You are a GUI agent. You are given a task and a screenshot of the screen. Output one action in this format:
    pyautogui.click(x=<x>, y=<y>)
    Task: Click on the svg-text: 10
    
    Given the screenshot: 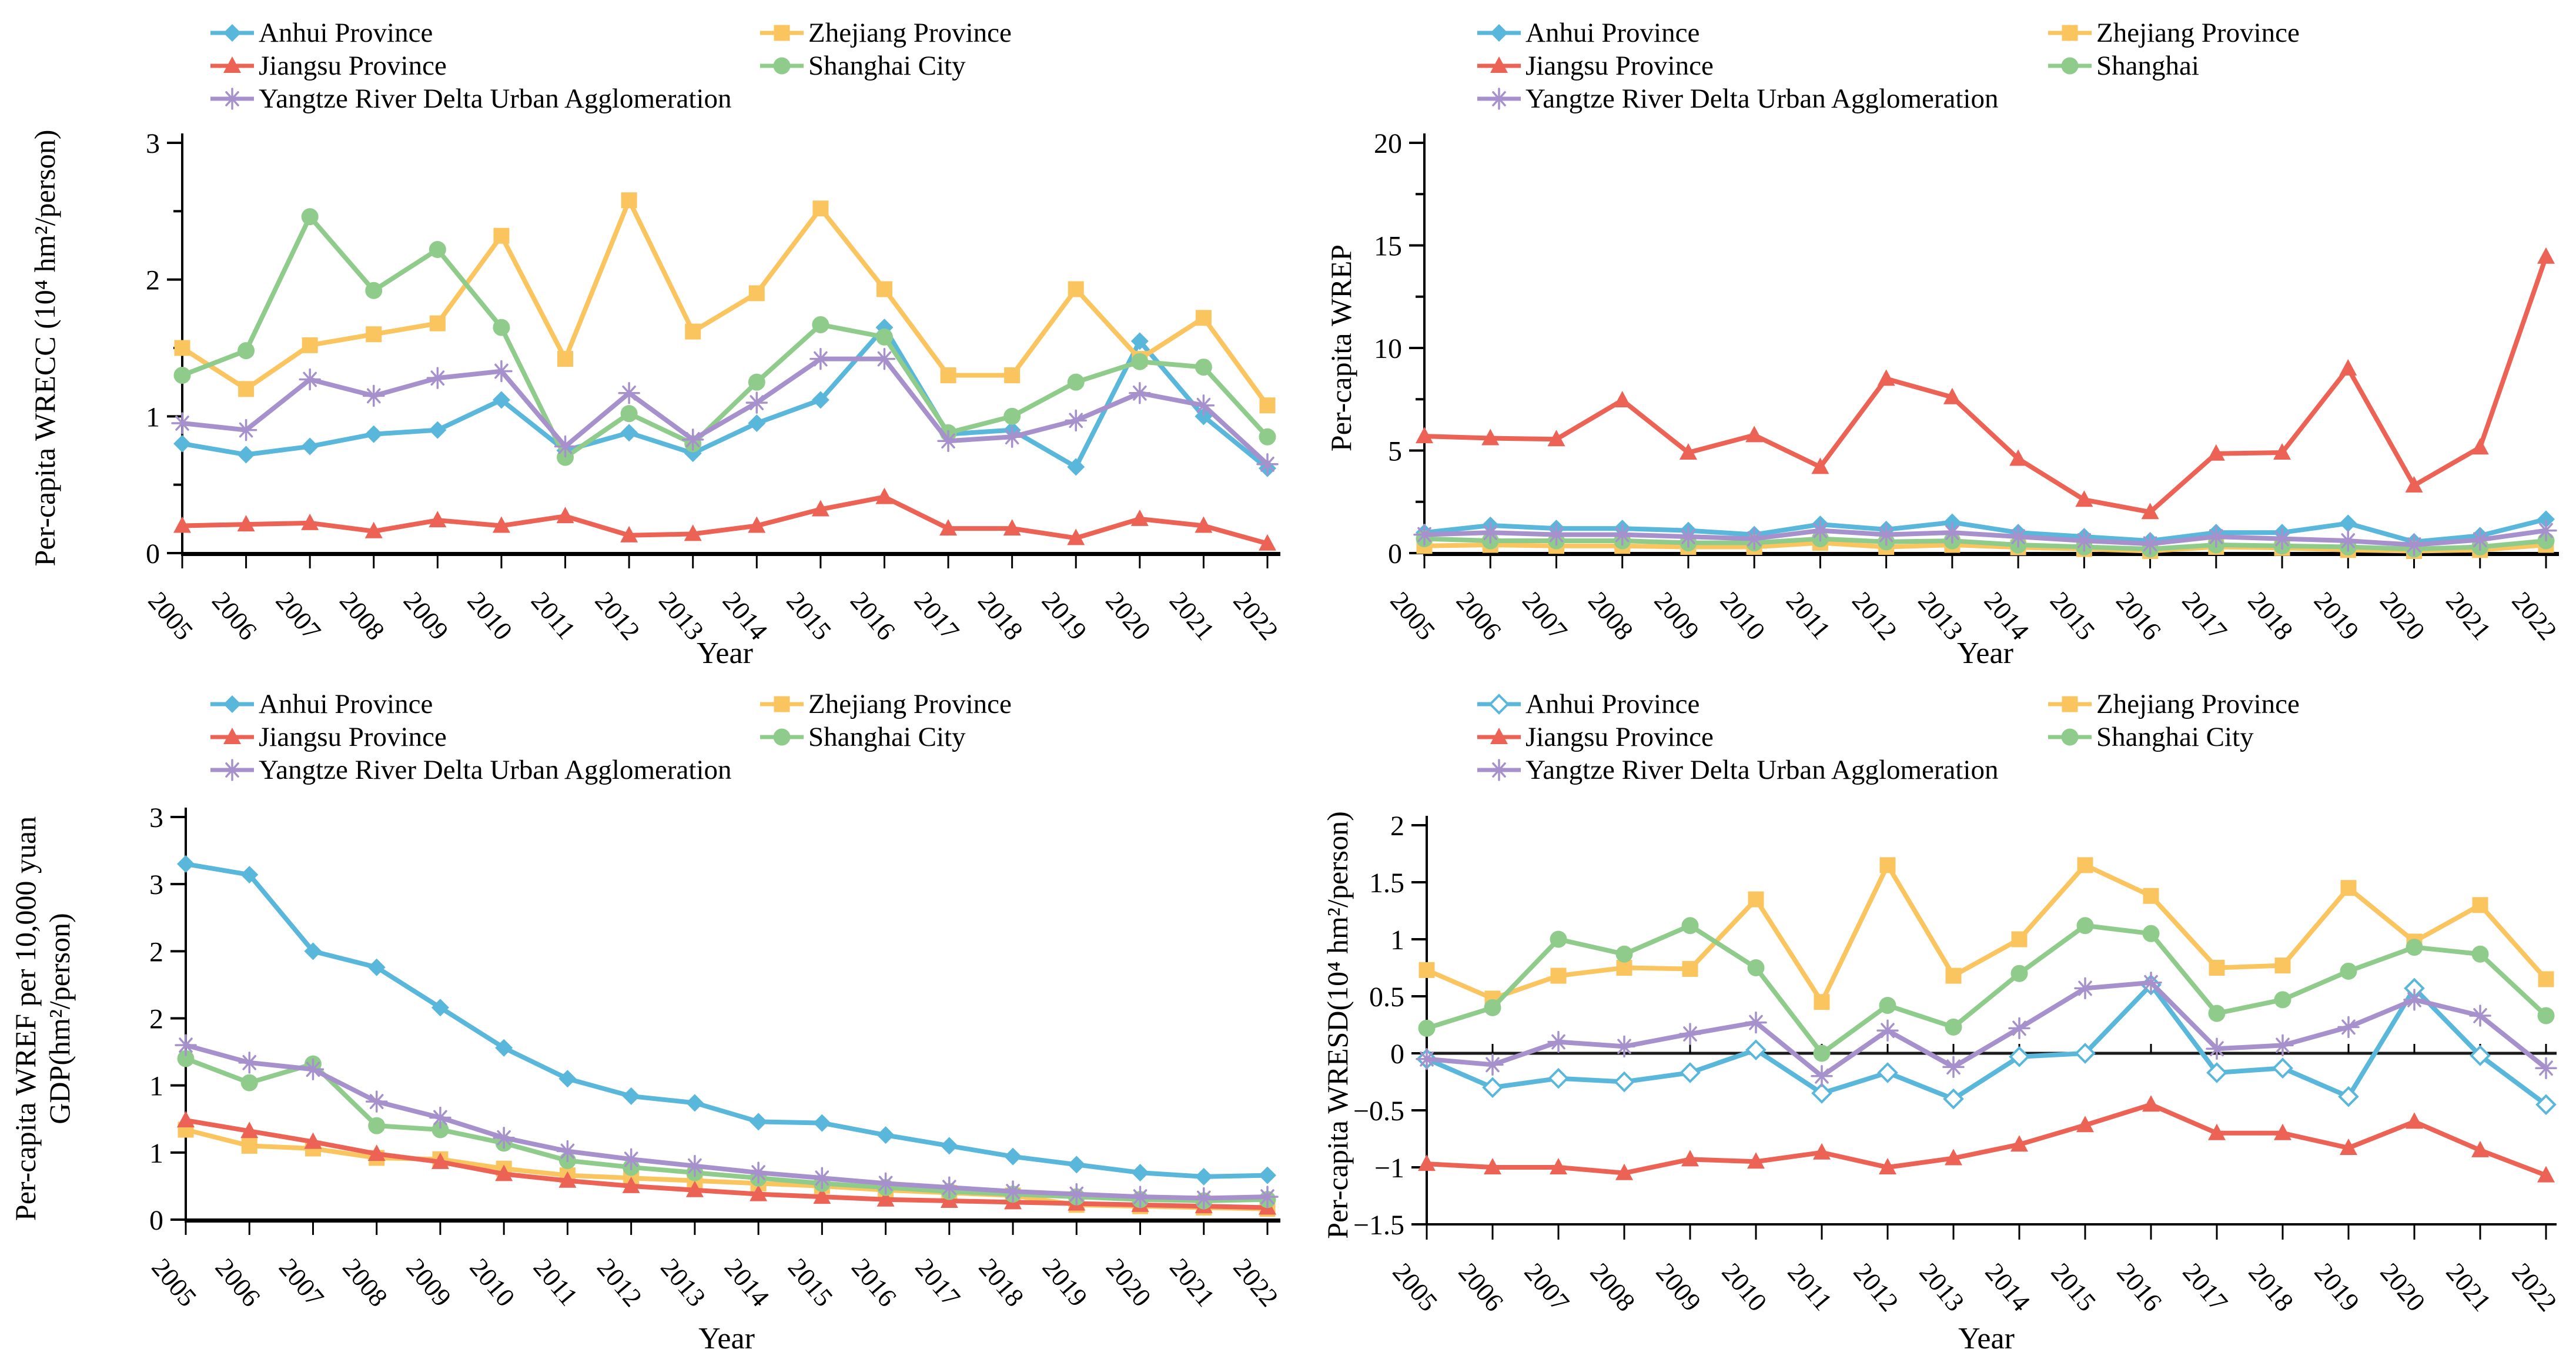 What is the action you would take?
    pyautogui.click(x=1388, y=349)
    